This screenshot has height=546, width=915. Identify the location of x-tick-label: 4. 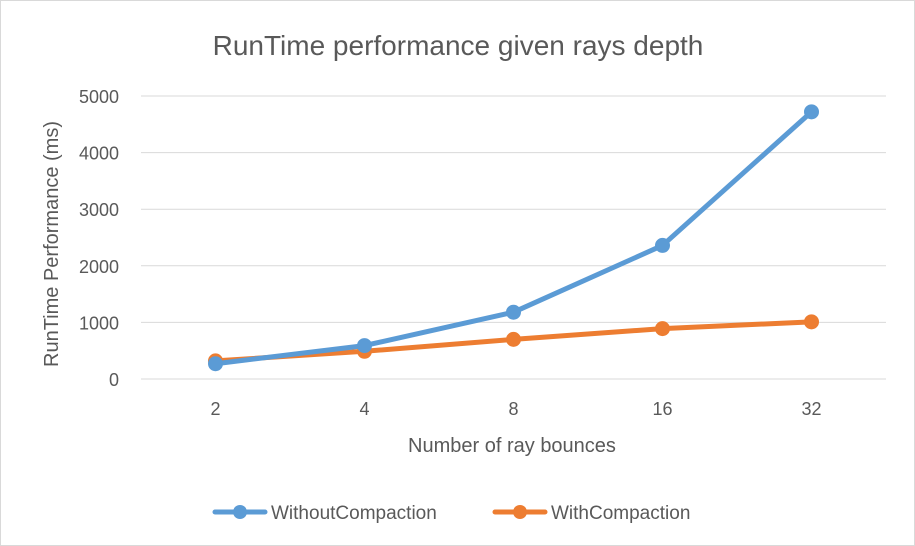
(364, 409).